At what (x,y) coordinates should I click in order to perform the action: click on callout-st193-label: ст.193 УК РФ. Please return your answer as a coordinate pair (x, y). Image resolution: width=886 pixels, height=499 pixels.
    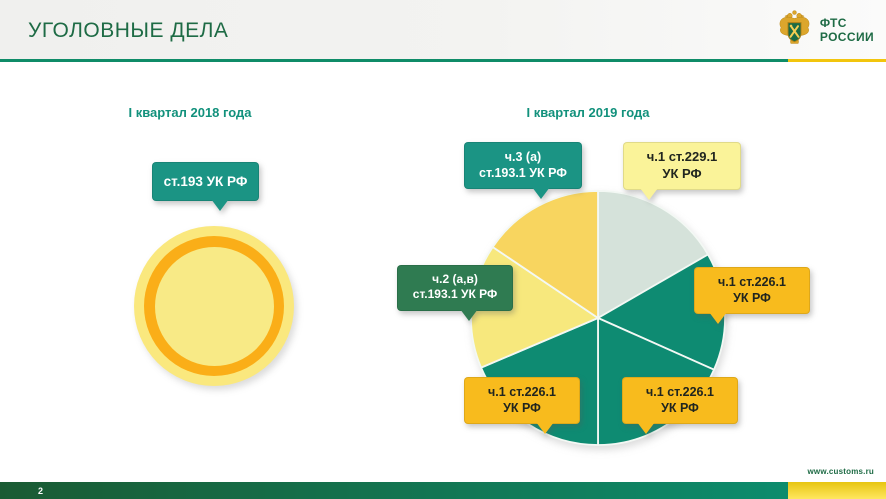
    Looking at the image, I should click on (205, 181).